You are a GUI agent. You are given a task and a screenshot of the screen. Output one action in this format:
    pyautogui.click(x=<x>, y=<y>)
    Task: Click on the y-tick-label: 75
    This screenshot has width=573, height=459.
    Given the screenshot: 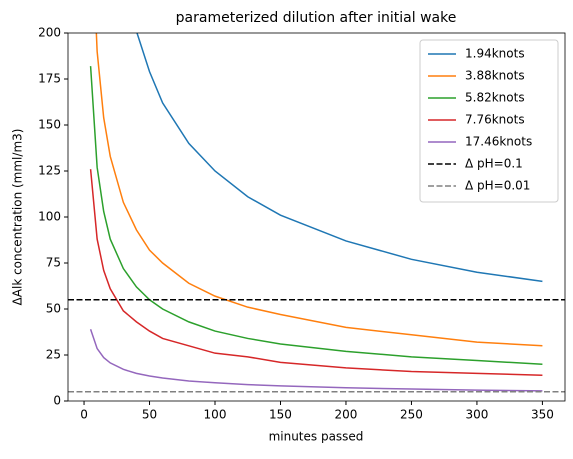 What is the action you would take?
    pyautogui.click(x=53, y=263)
    